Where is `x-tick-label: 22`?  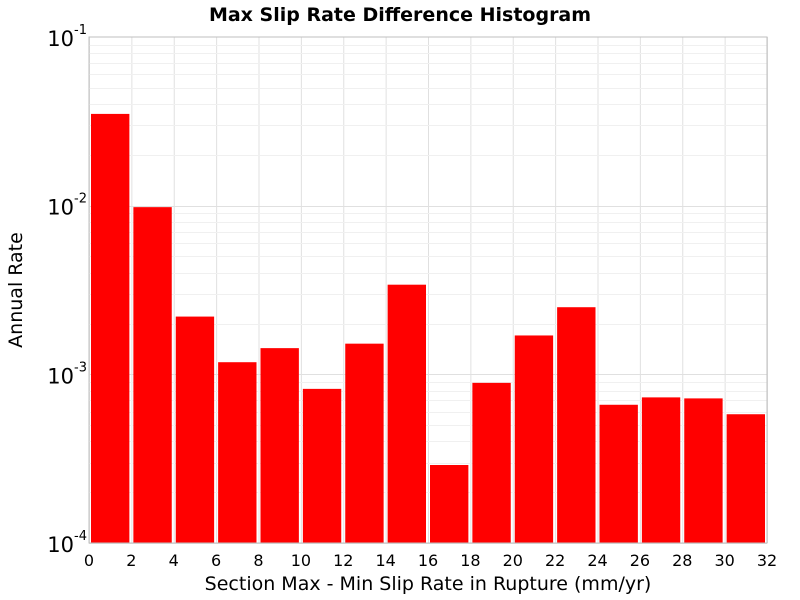 x-tick-label: 22 is located at coordinates (555, 560).